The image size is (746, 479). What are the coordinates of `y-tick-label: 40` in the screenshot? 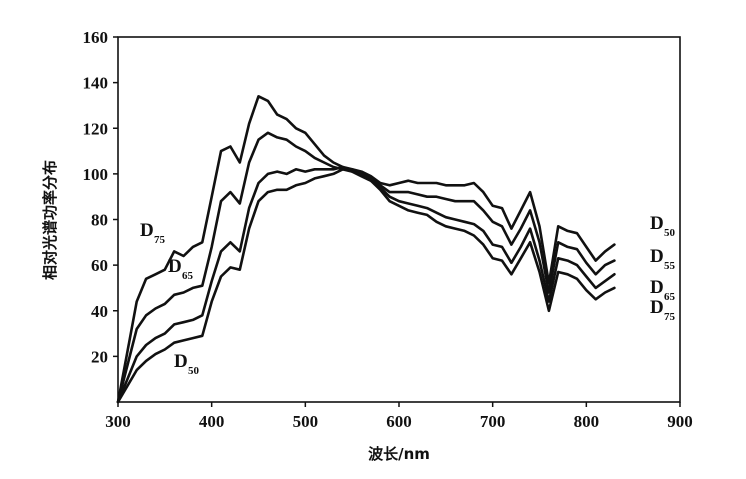 It's located at (99, 311).